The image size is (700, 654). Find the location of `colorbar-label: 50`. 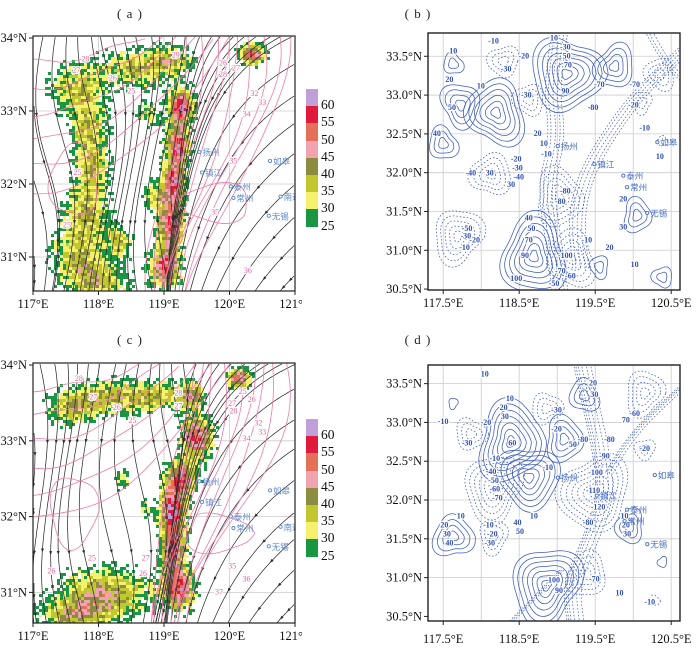

colorbar-label: 50 is located at coordinates (328, 469).